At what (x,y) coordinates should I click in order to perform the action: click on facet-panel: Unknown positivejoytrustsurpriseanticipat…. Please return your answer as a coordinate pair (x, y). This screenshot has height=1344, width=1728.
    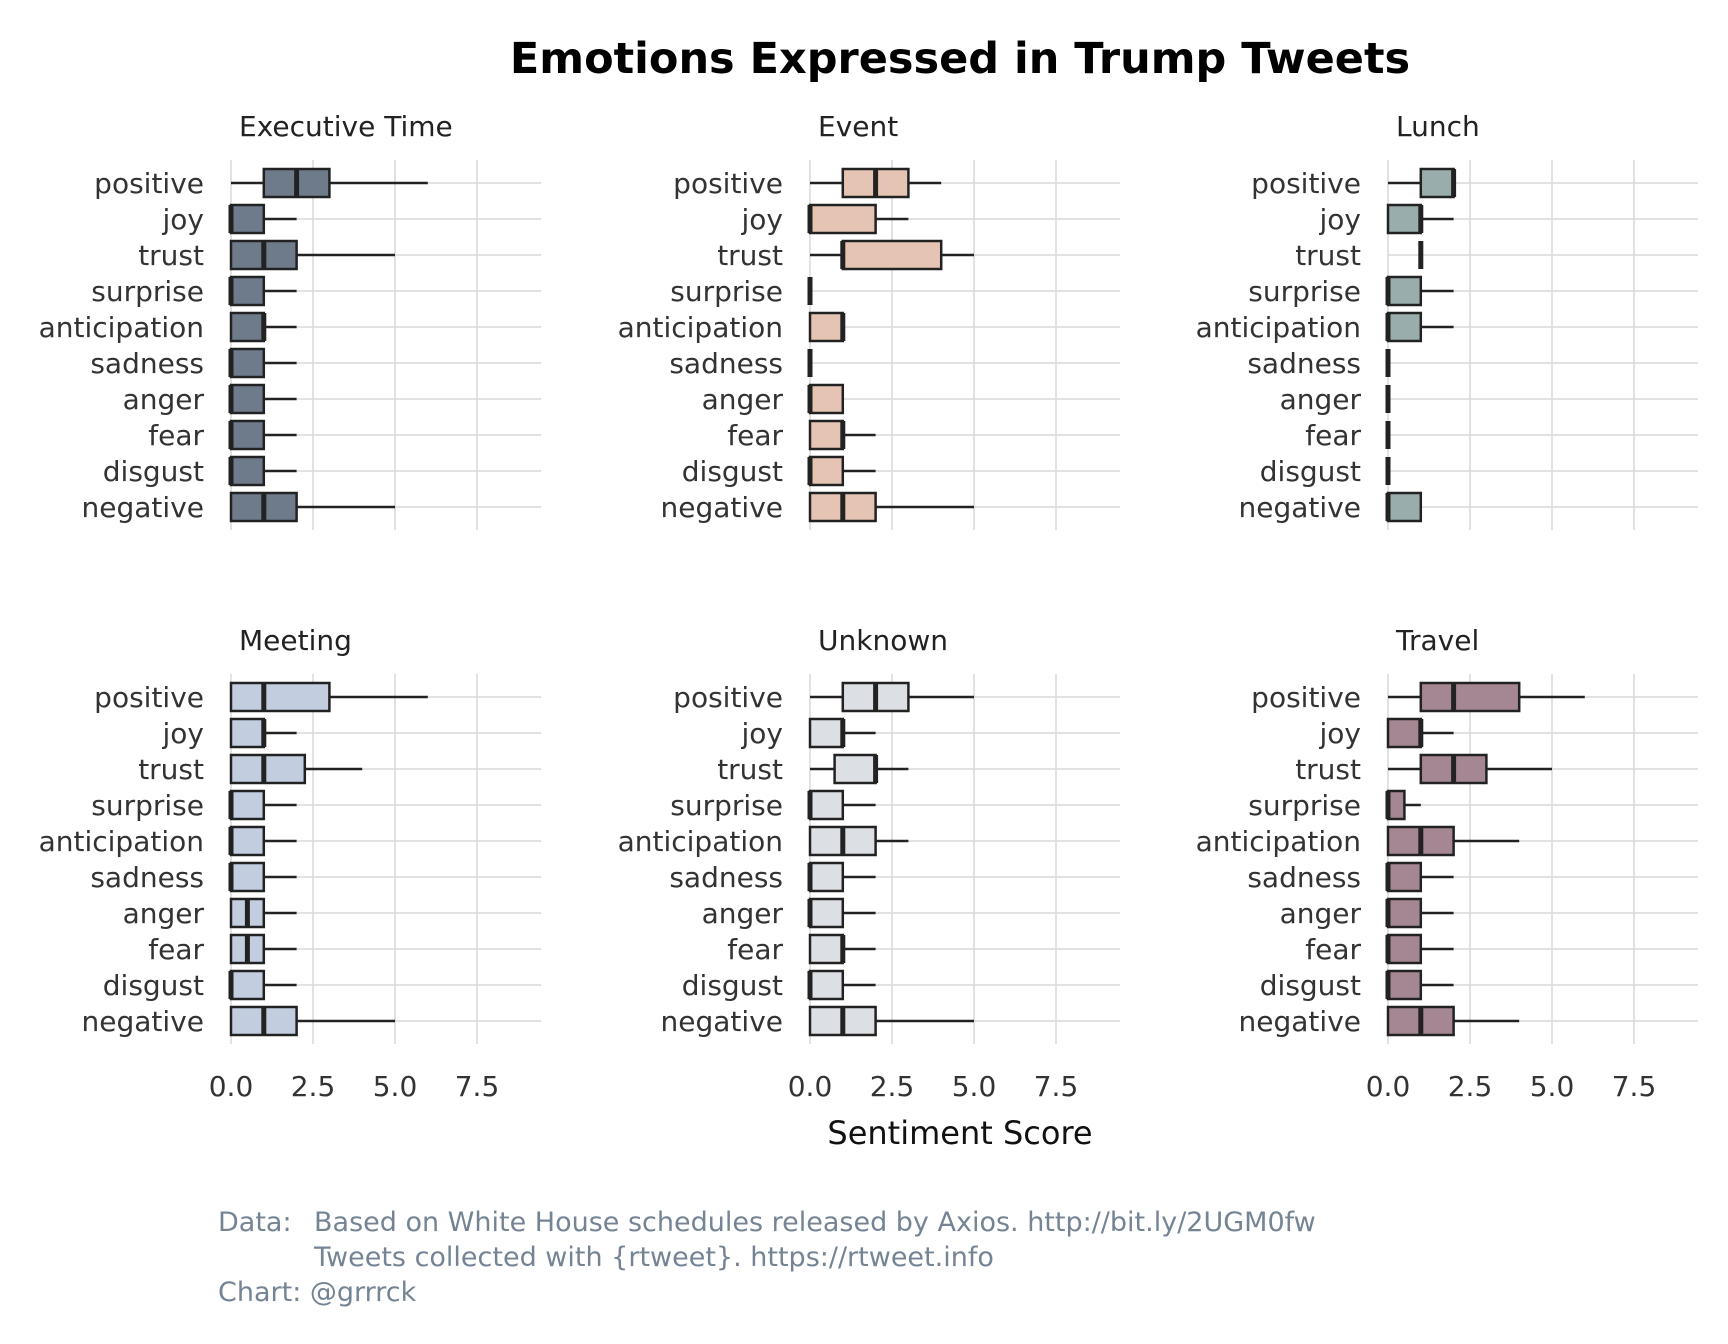
    Looking at the image, I should click on (869, 863).